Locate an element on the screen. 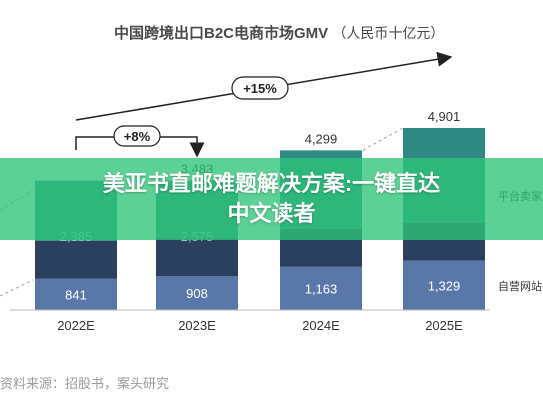 Image resolution: width=543 pixels, height=408 pixels. source-note: 资料来源：招股书，案头研究 is located at coordinates (85, 383).